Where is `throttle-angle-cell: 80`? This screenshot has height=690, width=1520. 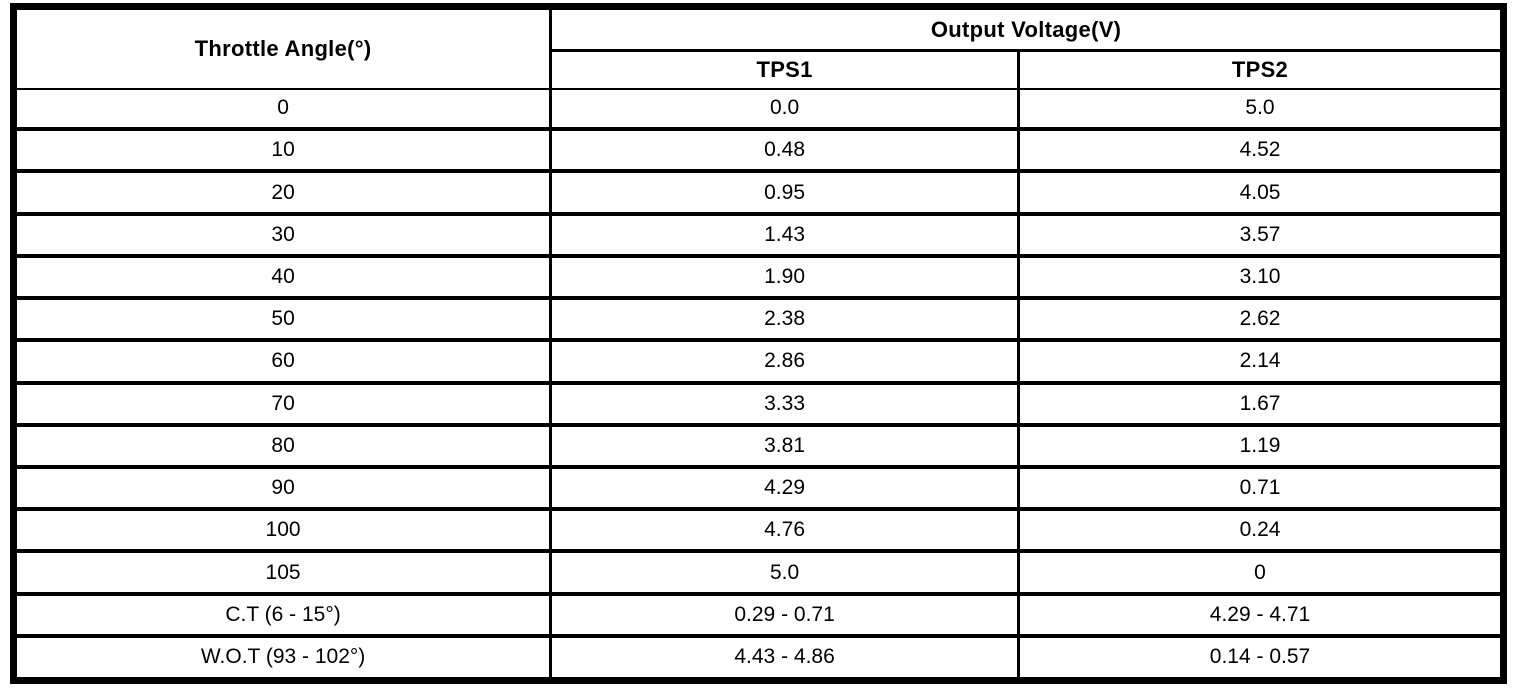
throttle-angle-cell: 80 is located at coordinates (282, 445).